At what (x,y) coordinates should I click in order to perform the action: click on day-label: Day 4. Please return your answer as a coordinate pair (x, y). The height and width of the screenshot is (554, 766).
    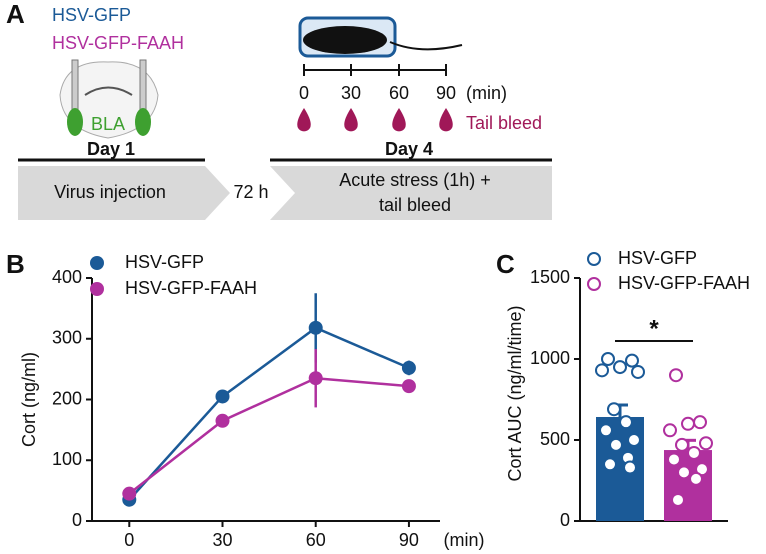
    Looking at the image, I should click on (409, 149).